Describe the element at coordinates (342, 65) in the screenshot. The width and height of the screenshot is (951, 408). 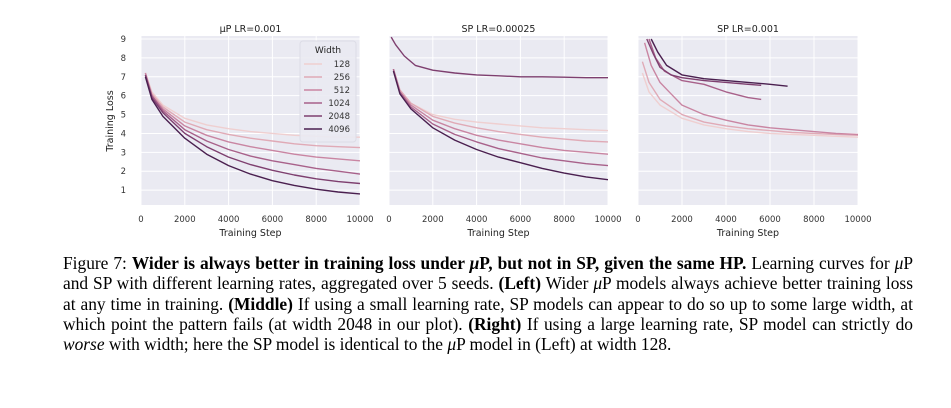
I see `legend-label-128: 128` at that location.